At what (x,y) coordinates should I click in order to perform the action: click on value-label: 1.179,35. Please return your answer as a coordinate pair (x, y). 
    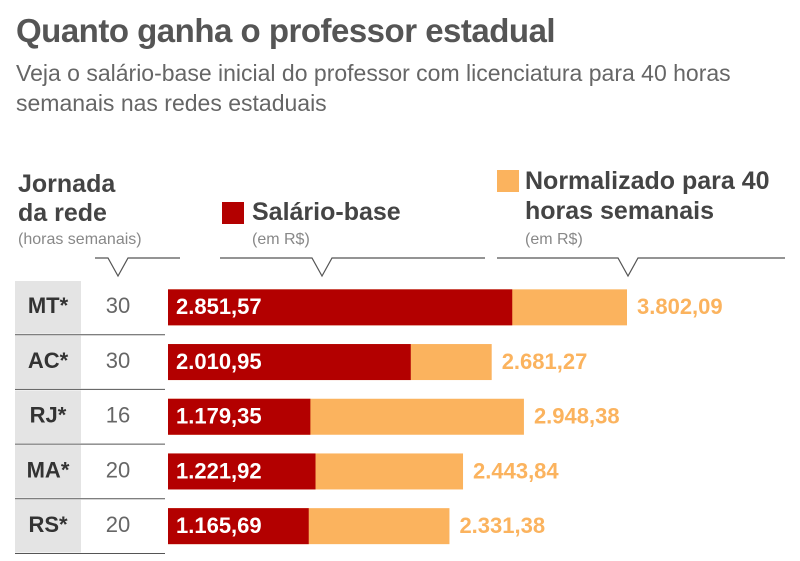
    Looking at the image, I should click on (219, 416).